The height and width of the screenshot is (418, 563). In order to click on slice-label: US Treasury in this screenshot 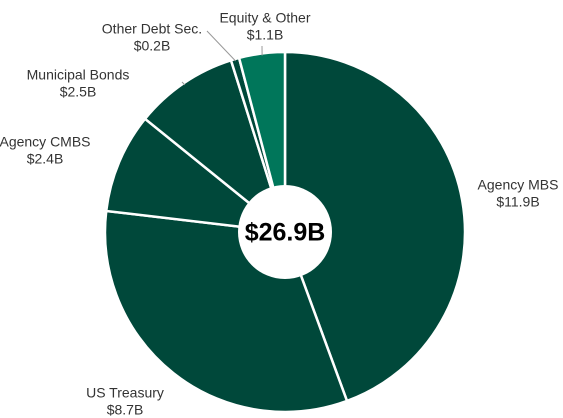, I will do `click(125, 393)`.